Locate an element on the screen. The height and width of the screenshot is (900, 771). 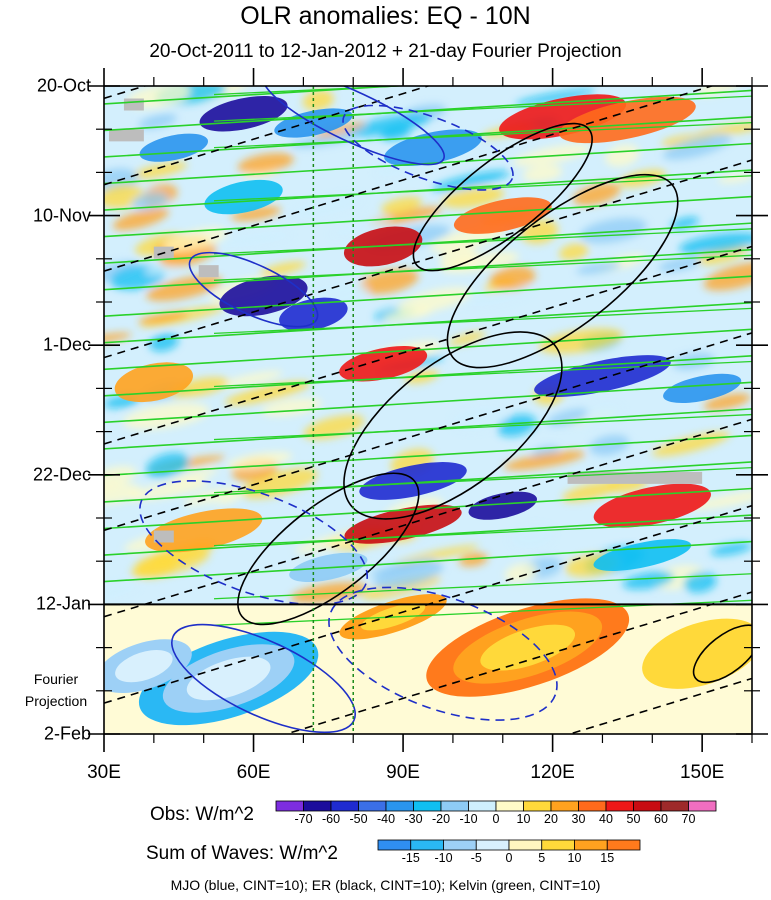
y-tick-label: 2-Feb is located at coordinates (67, 733).